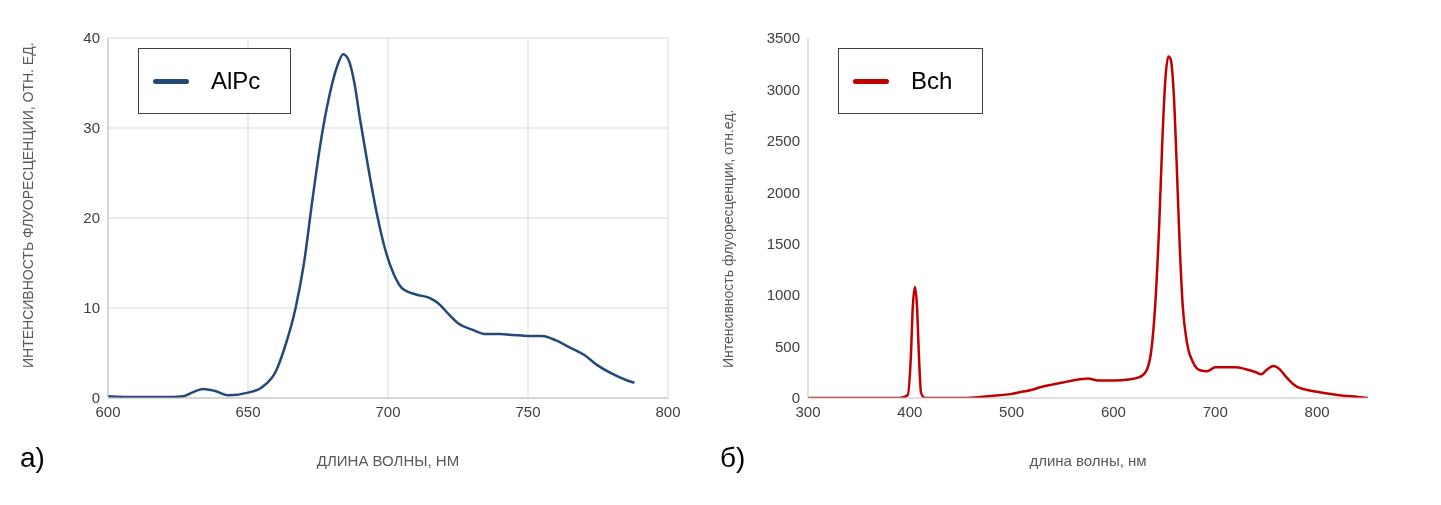  Describe the element at coordinates (1012, 411) in the screenshot. I see `x-tick-label: 500` at that location.